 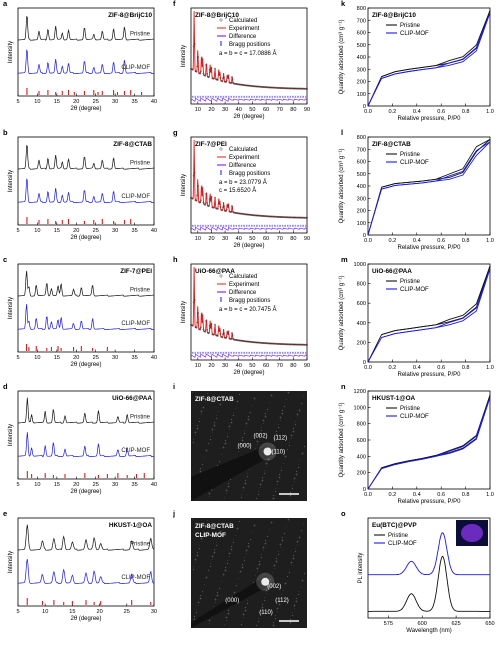 I want to click on cell-parameter: a = b = 23.0779 Å, so click(x=243, y=182).